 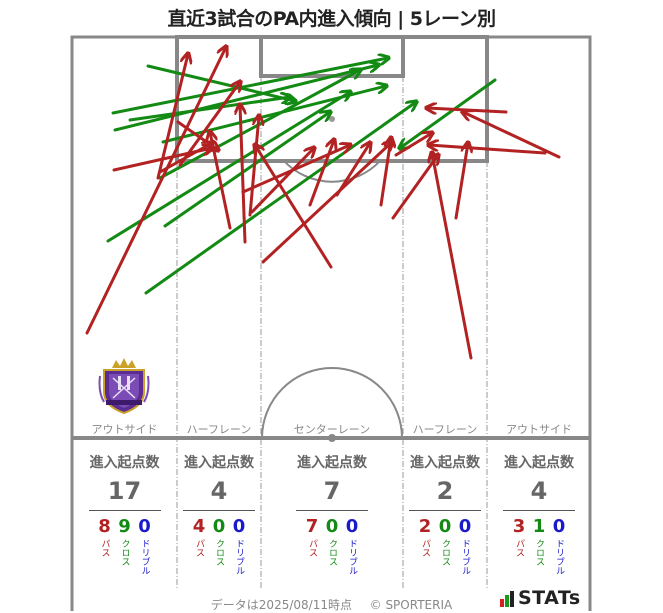 What do you see at coordinates (104, 526) in the screenshot?
I see `pass-count: 8` at bounding box center [104, 526].